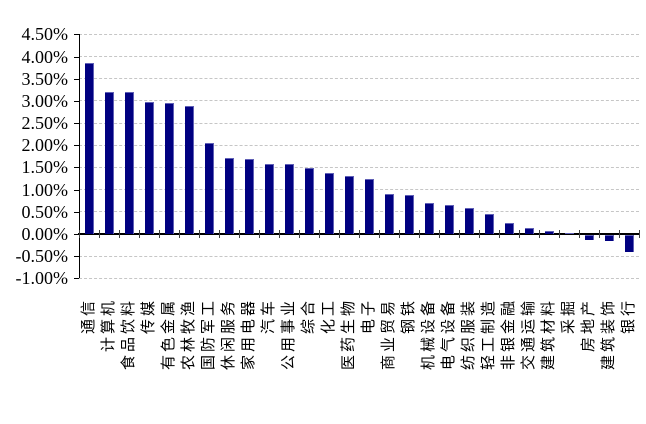 This screenshot has width=646, height=424. What do you see at coordinates (209, 334) in the screenshot?
I see `x-axis-category-label: 国防军工` at bounding box center [209, 334].